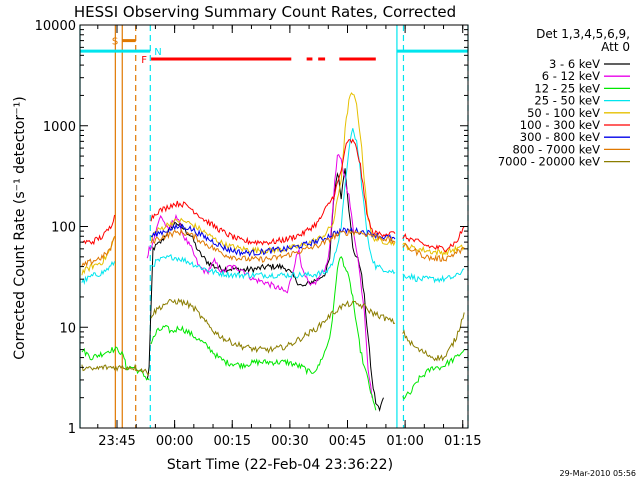 The width and height of the screenshot is (640, 480). I want to click on footer-timestamp: 29-Mar-2010 05:56, so click(598, 473).